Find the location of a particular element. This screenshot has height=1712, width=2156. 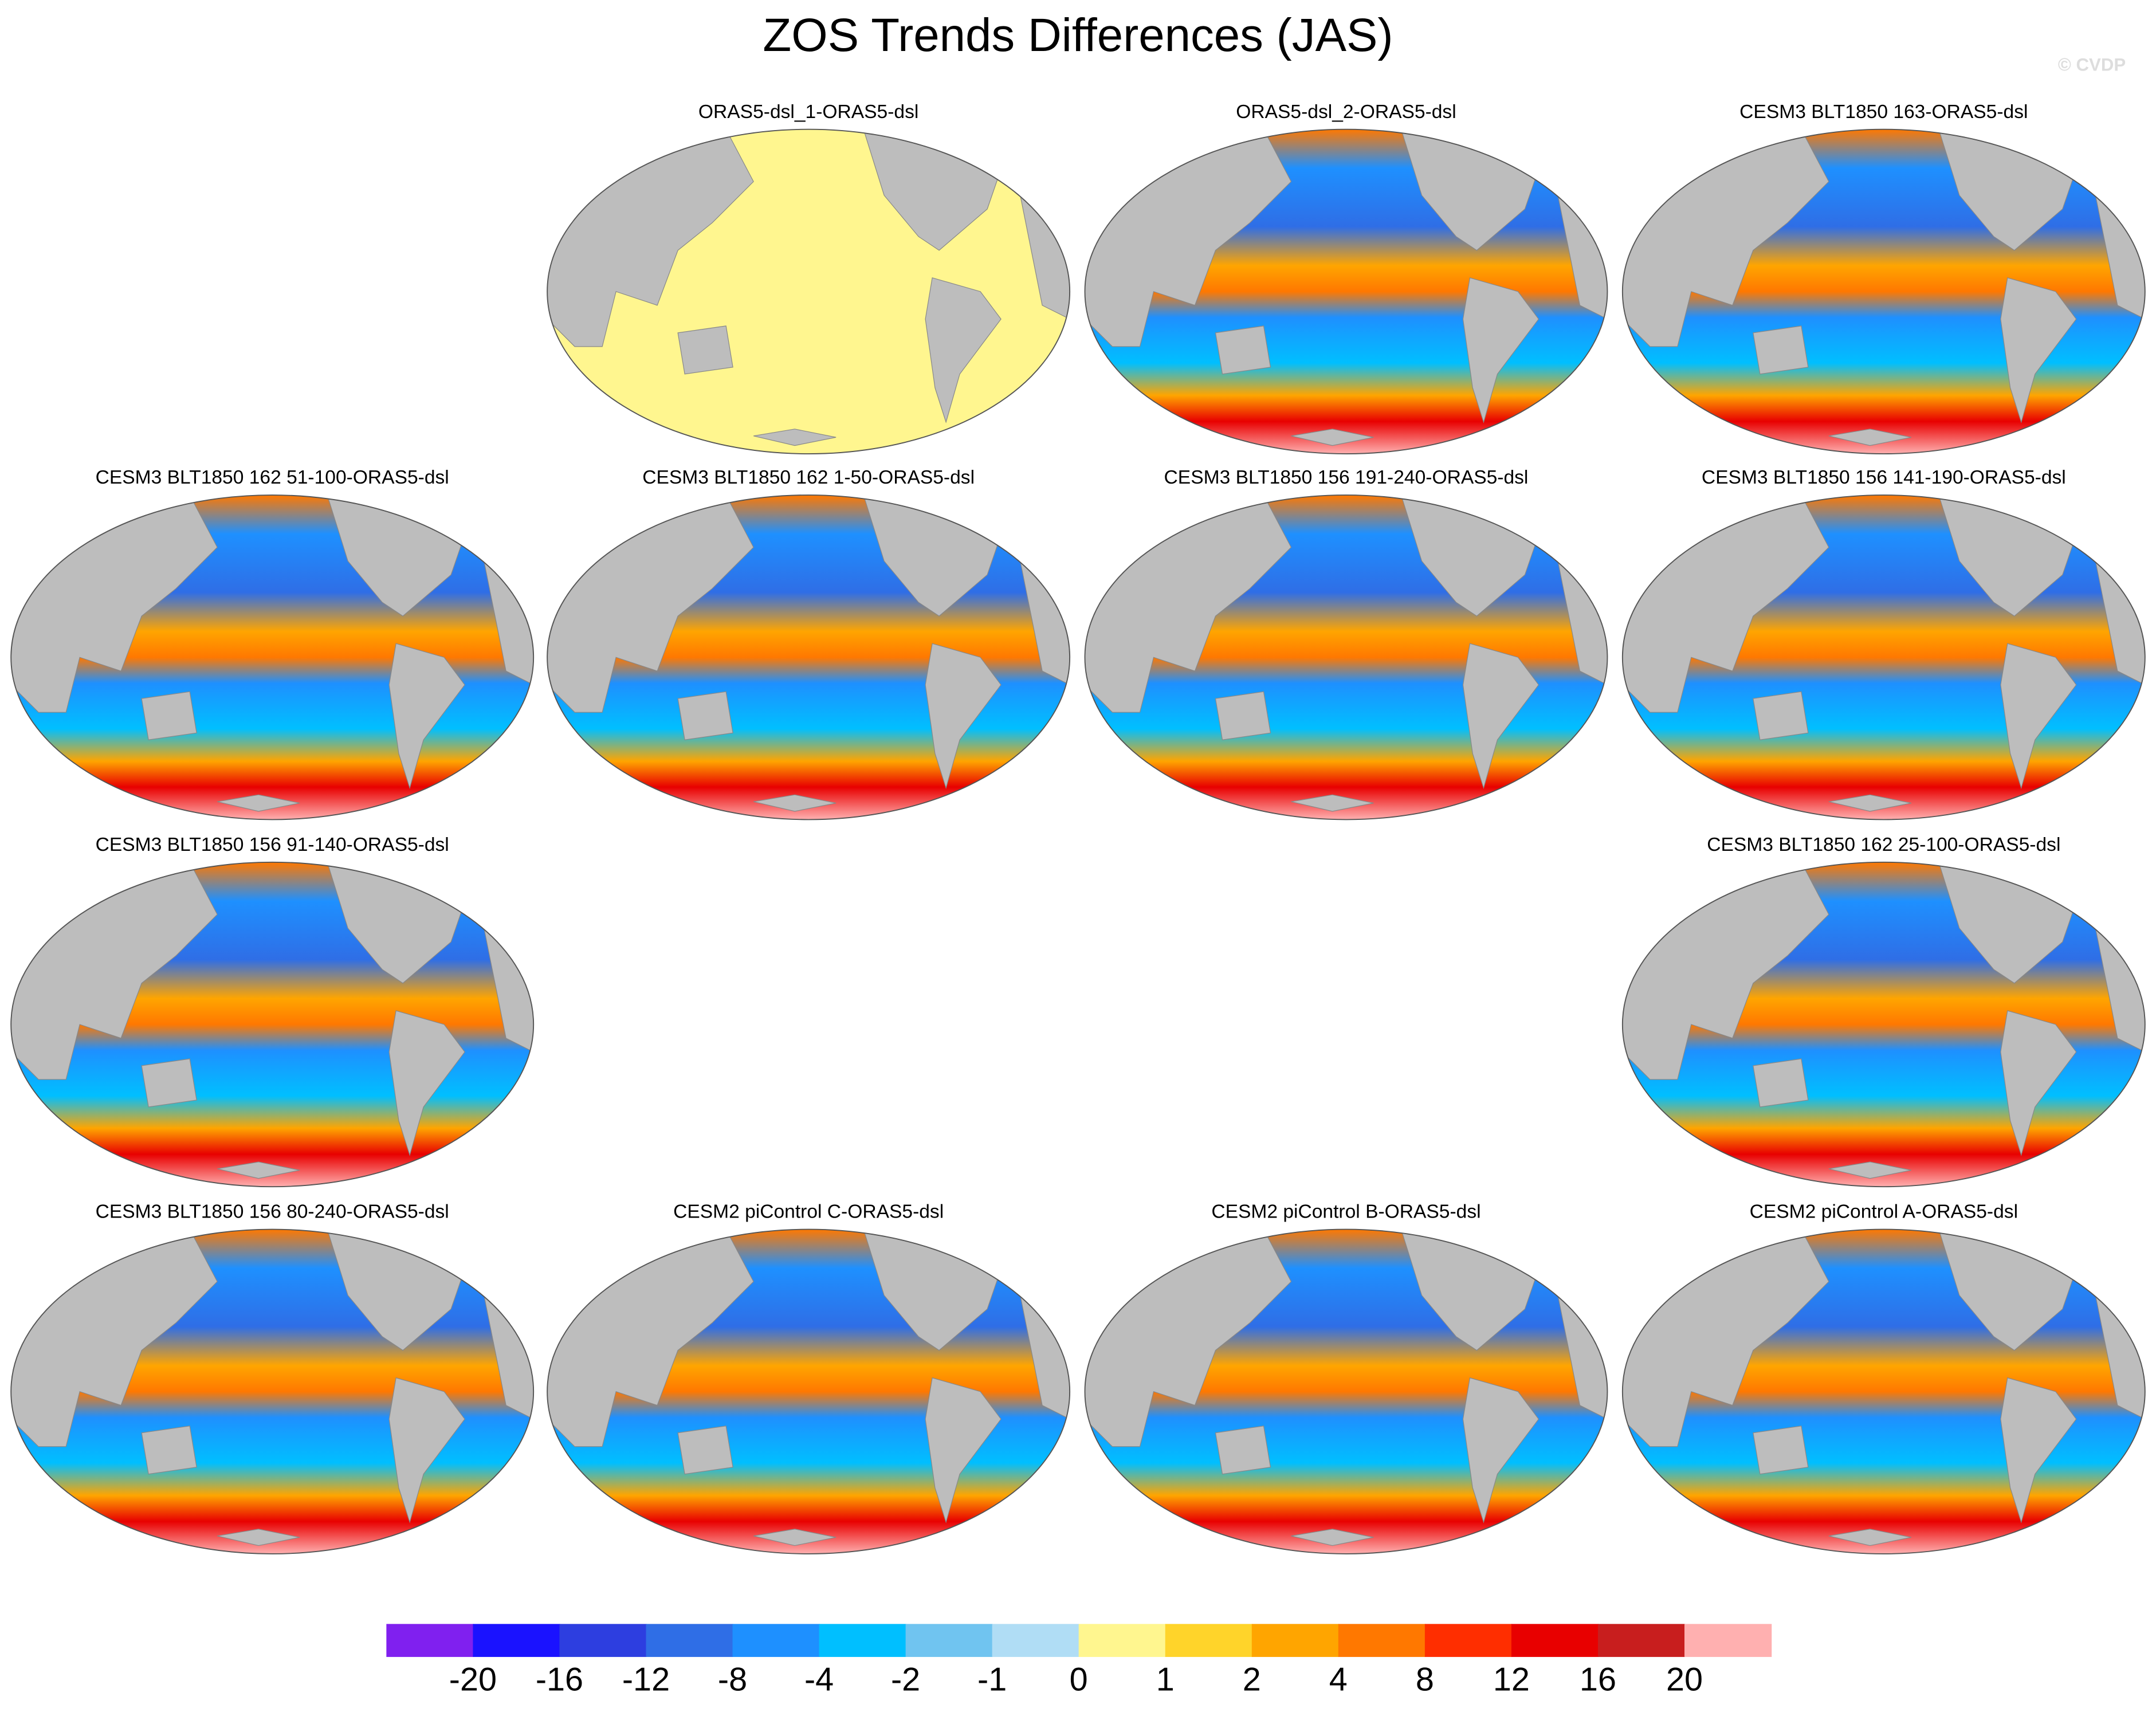

panel-title: CESM2 piControl B-ORAS5-dsl is located at coordinates (1345, 1212).